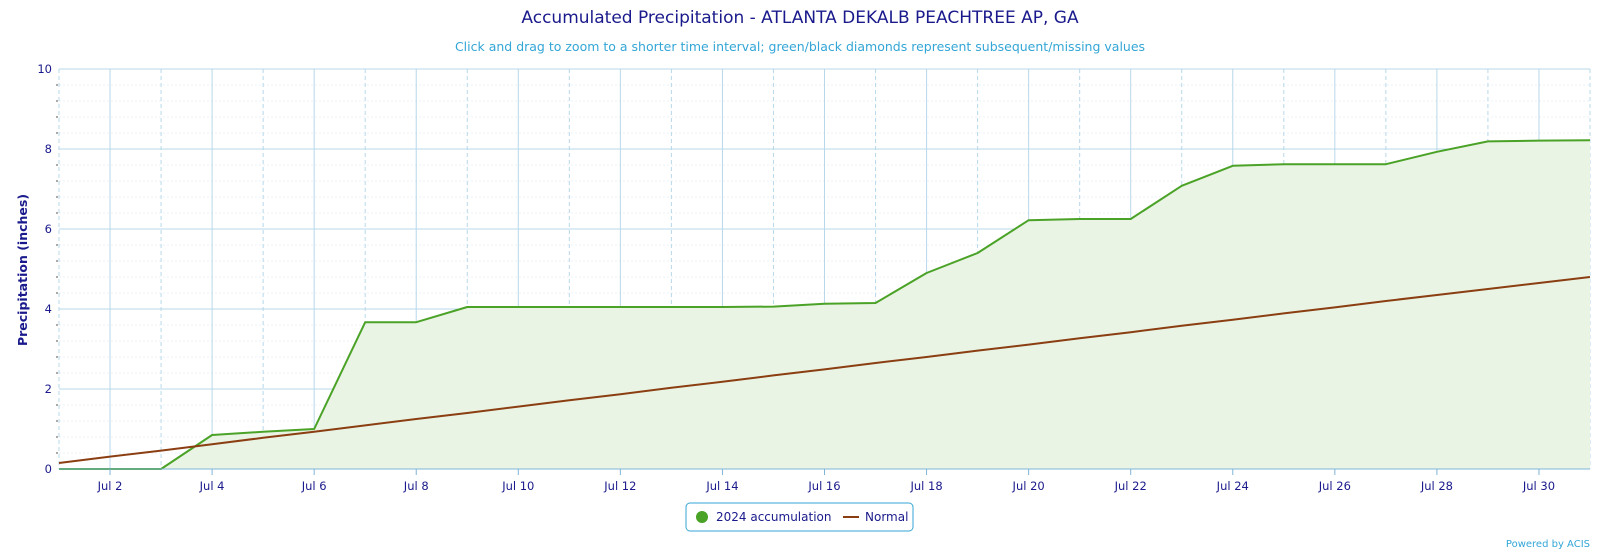 This screenshot has width=1600, height=552. What do you see at coordinates (48, 229) in the screenshot?
I see `y-tick-label: 6` at bounding box center [48, 229].